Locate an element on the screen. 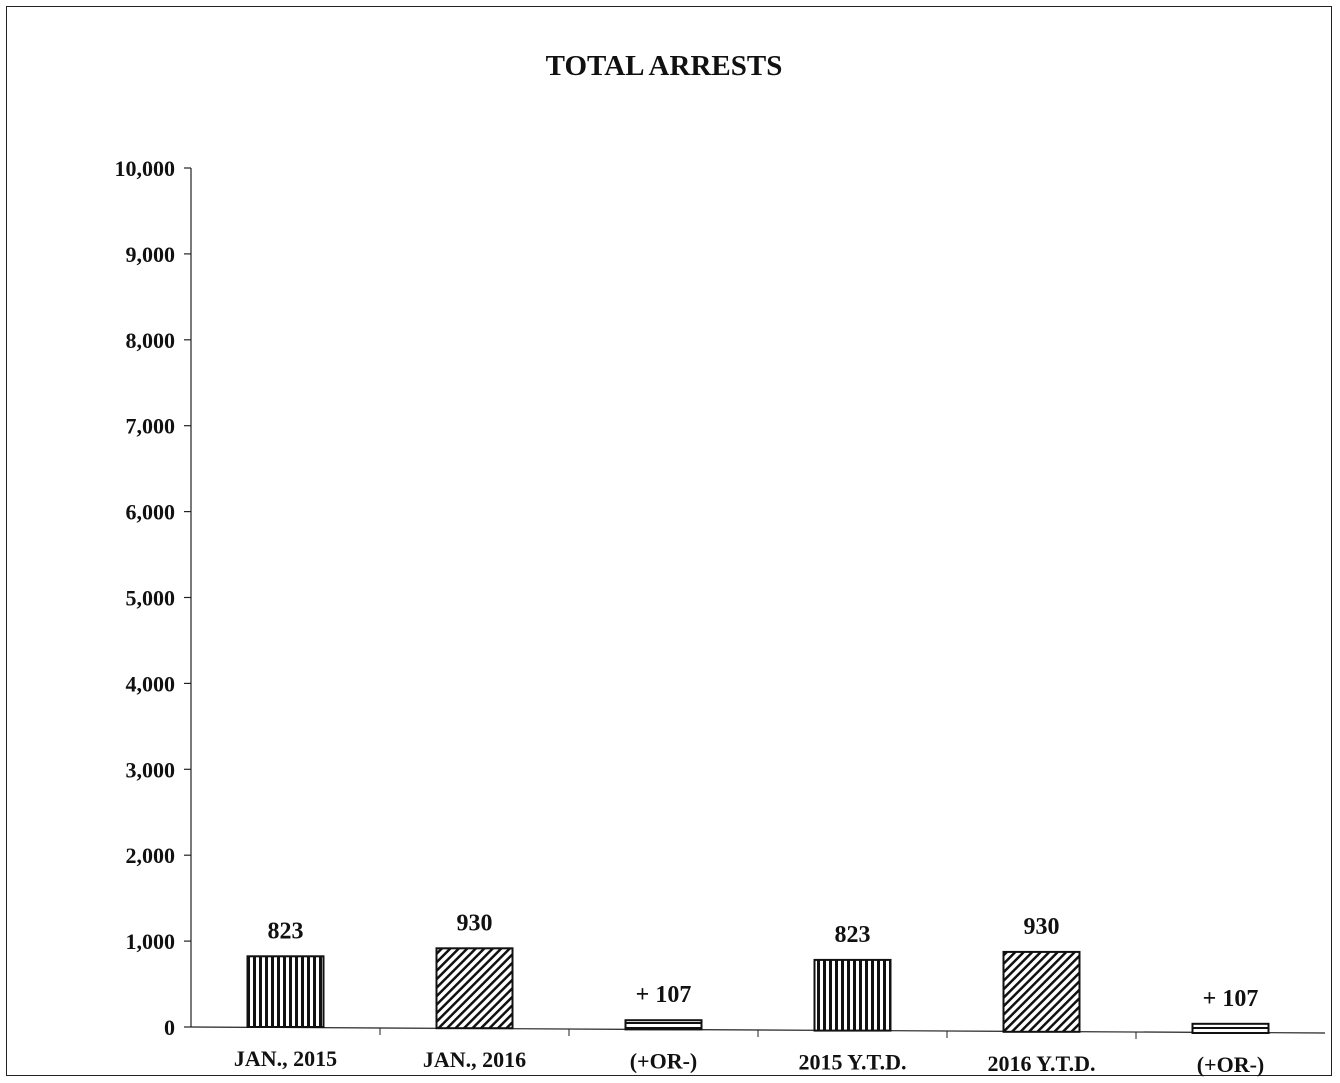 The width and height of the screenshot is (1340, 1083). y-tick-label: 8,000 is located at coordinates (151, 340).